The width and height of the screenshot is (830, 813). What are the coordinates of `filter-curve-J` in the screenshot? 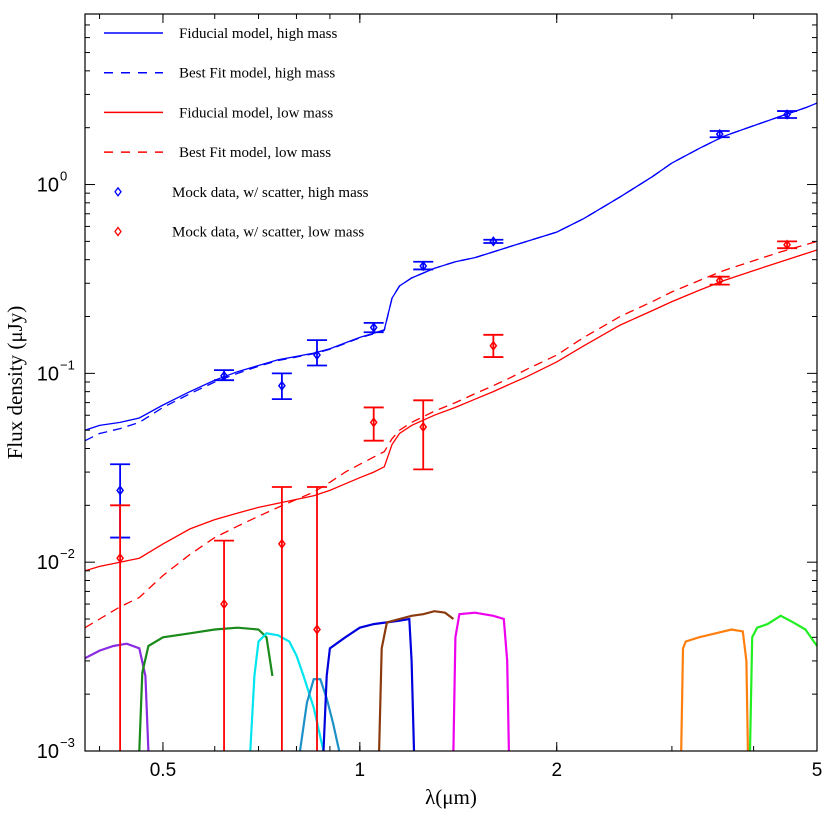 It's located at (416, 680).